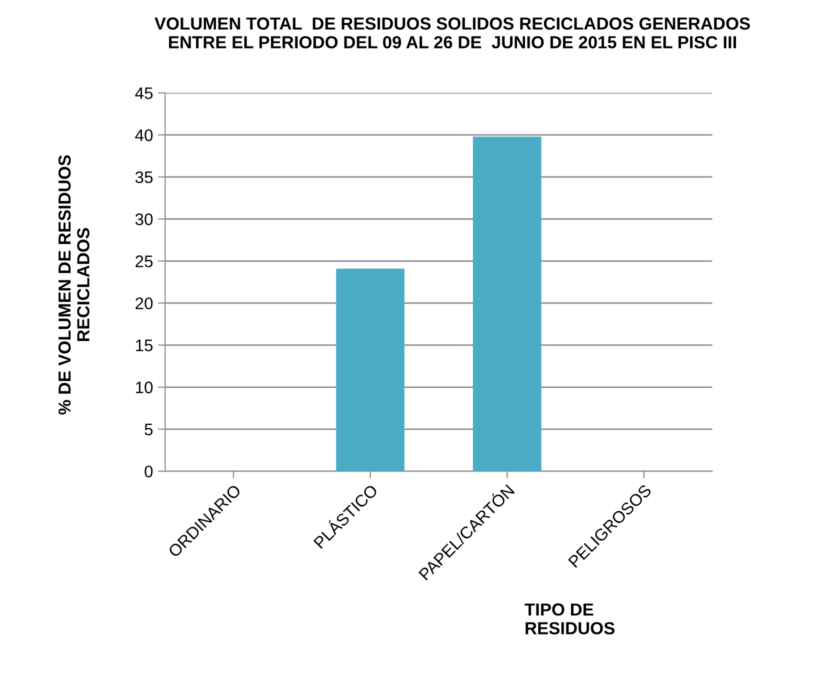 This screenshot has width=838, height=678. Describe the element at coordinates (144, 177) in the screenshot. I see `y-tick-label: 35` at that location.